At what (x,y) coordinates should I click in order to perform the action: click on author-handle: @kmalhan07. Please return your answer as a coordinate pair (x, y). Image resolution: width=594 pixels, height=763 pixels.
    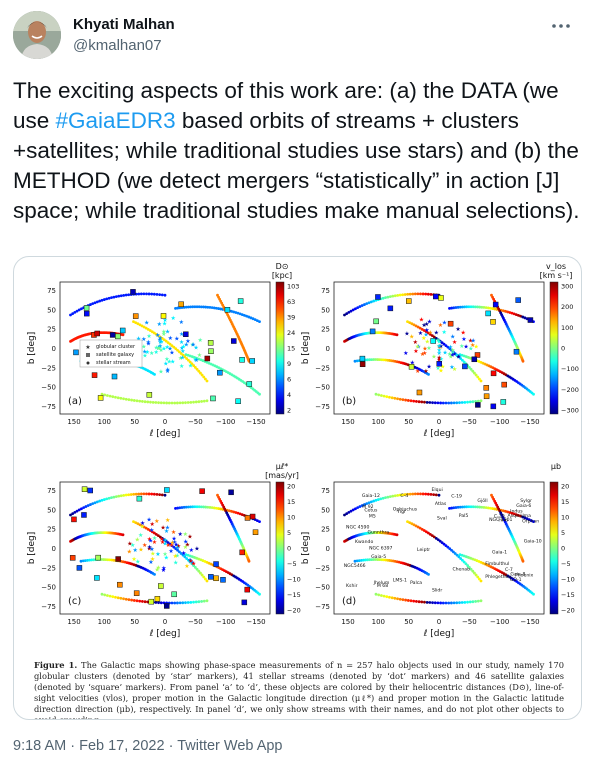
    Looking at the image, I should click on (117, 45).